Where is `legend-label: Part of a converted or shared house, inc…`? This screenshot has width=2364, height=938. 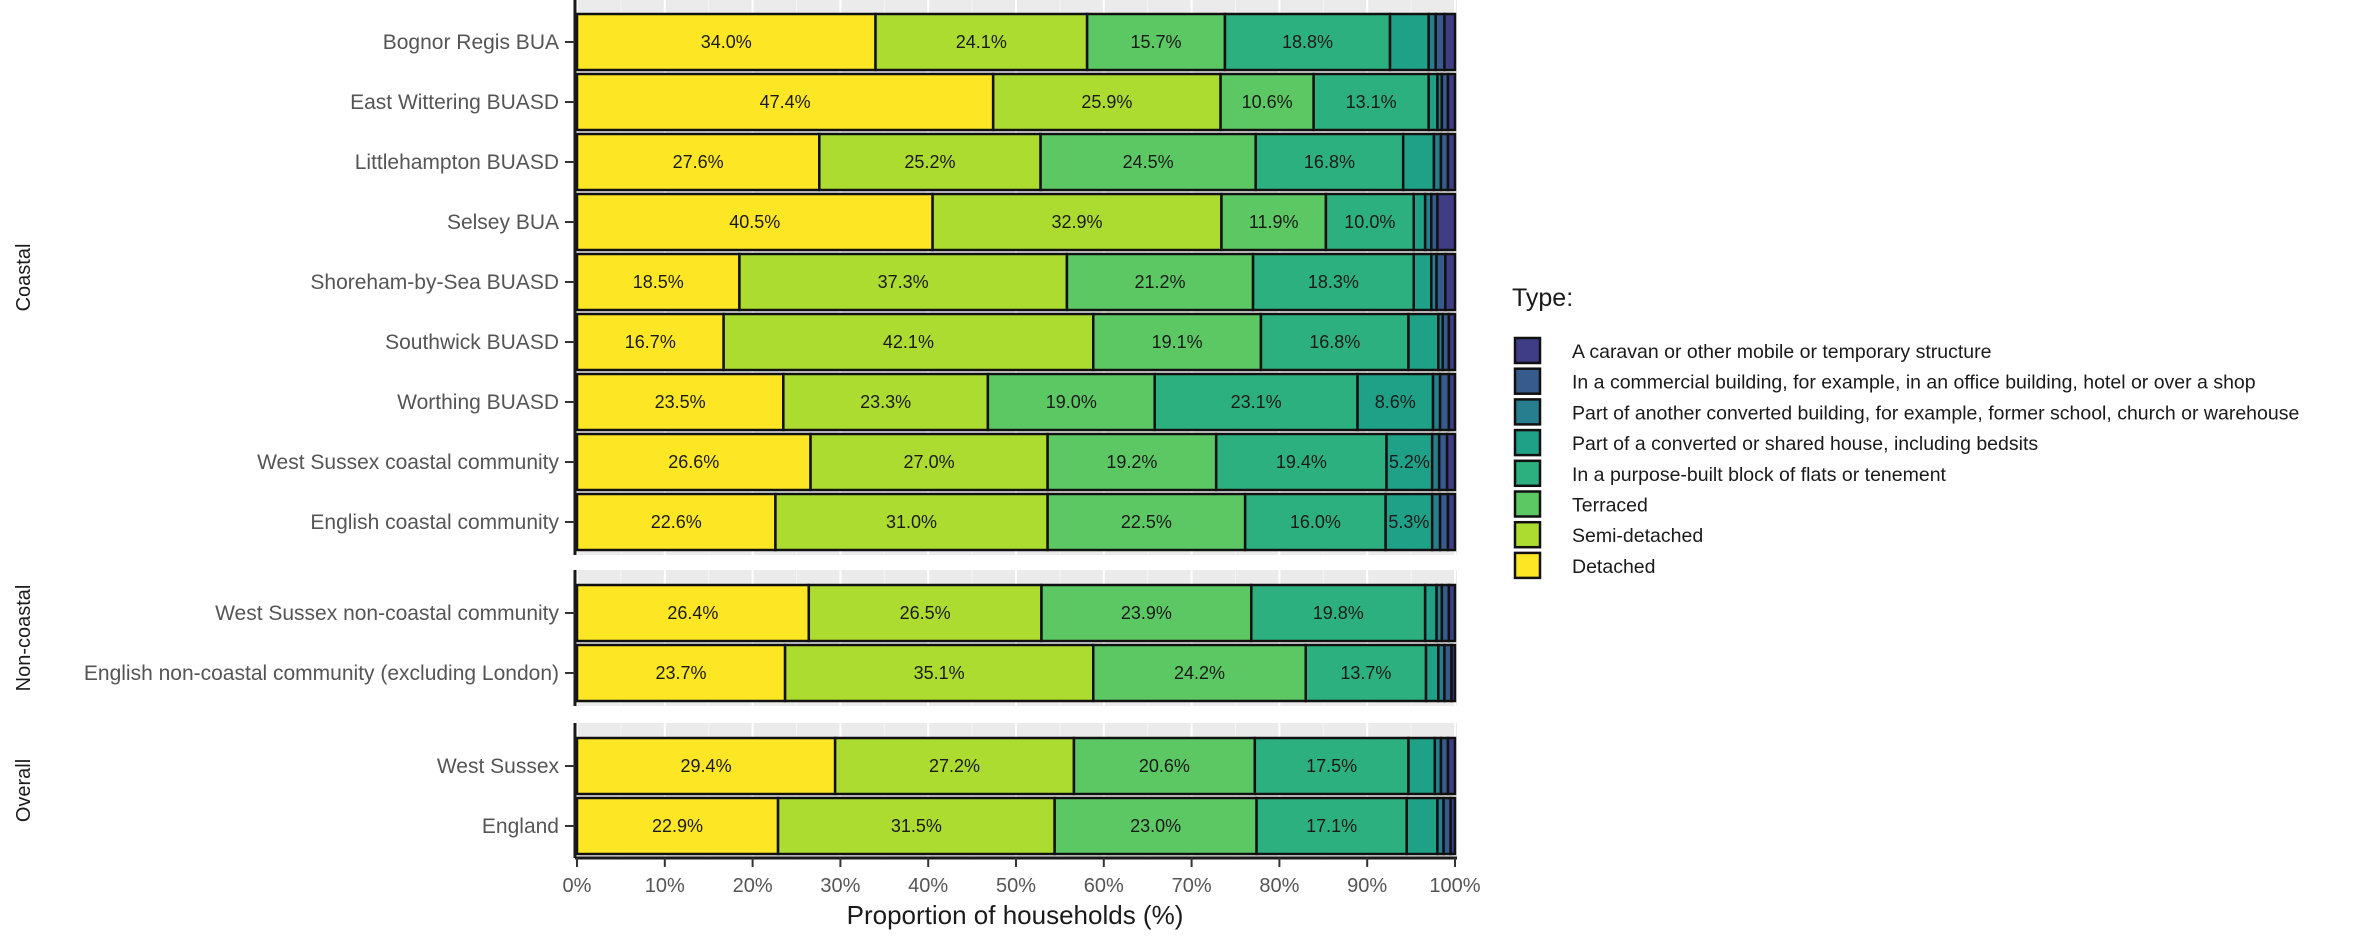 legend-label: Part of a converted or shared house, inc… is located at coordinates (1805, 444).